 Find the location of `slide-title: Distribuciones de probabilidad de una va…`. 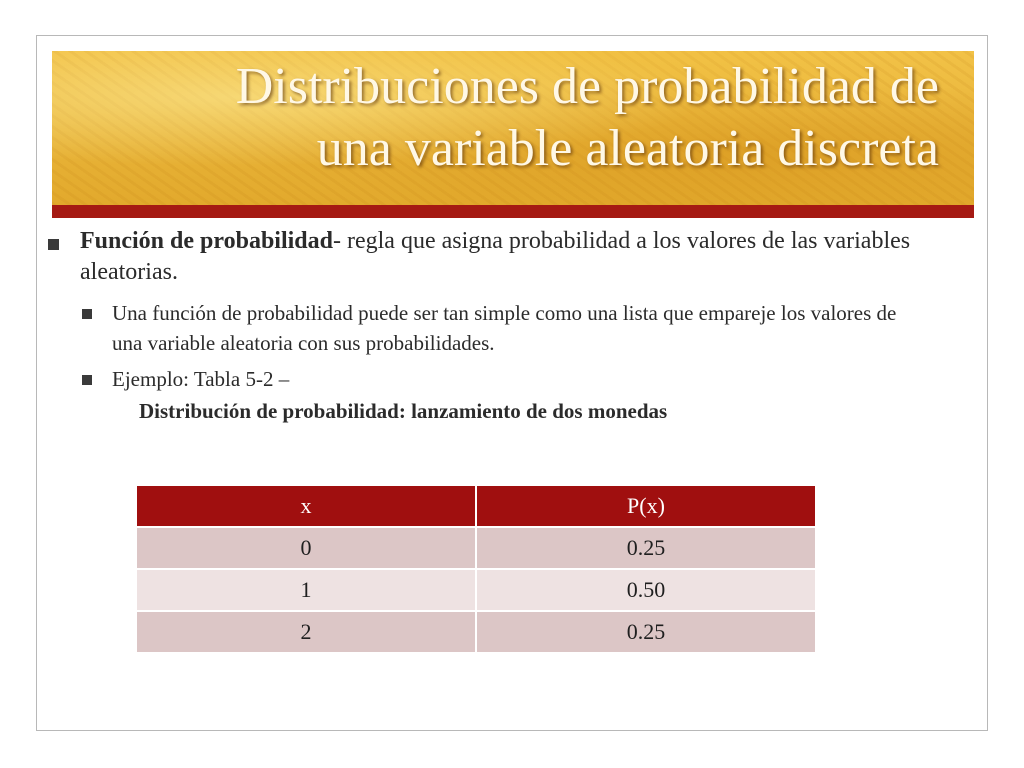

slide-title: Distribuciones de probabilidad de una va… is located at coordinates (509, 118).